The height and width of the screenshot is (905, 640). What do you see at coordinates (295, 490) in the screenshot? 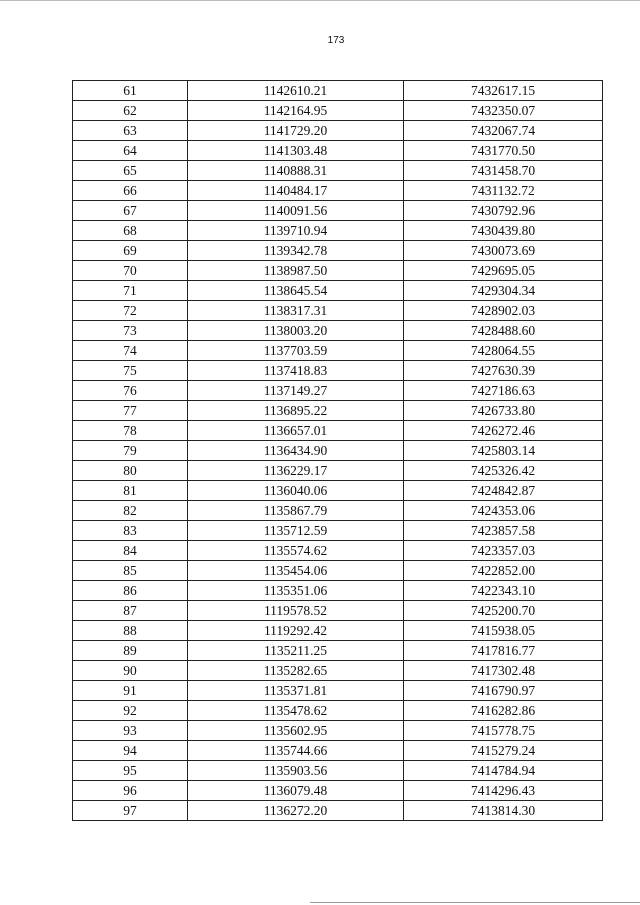
I see `x-coordinate-cell: 1136040.06` at bounding box center [295, 490].